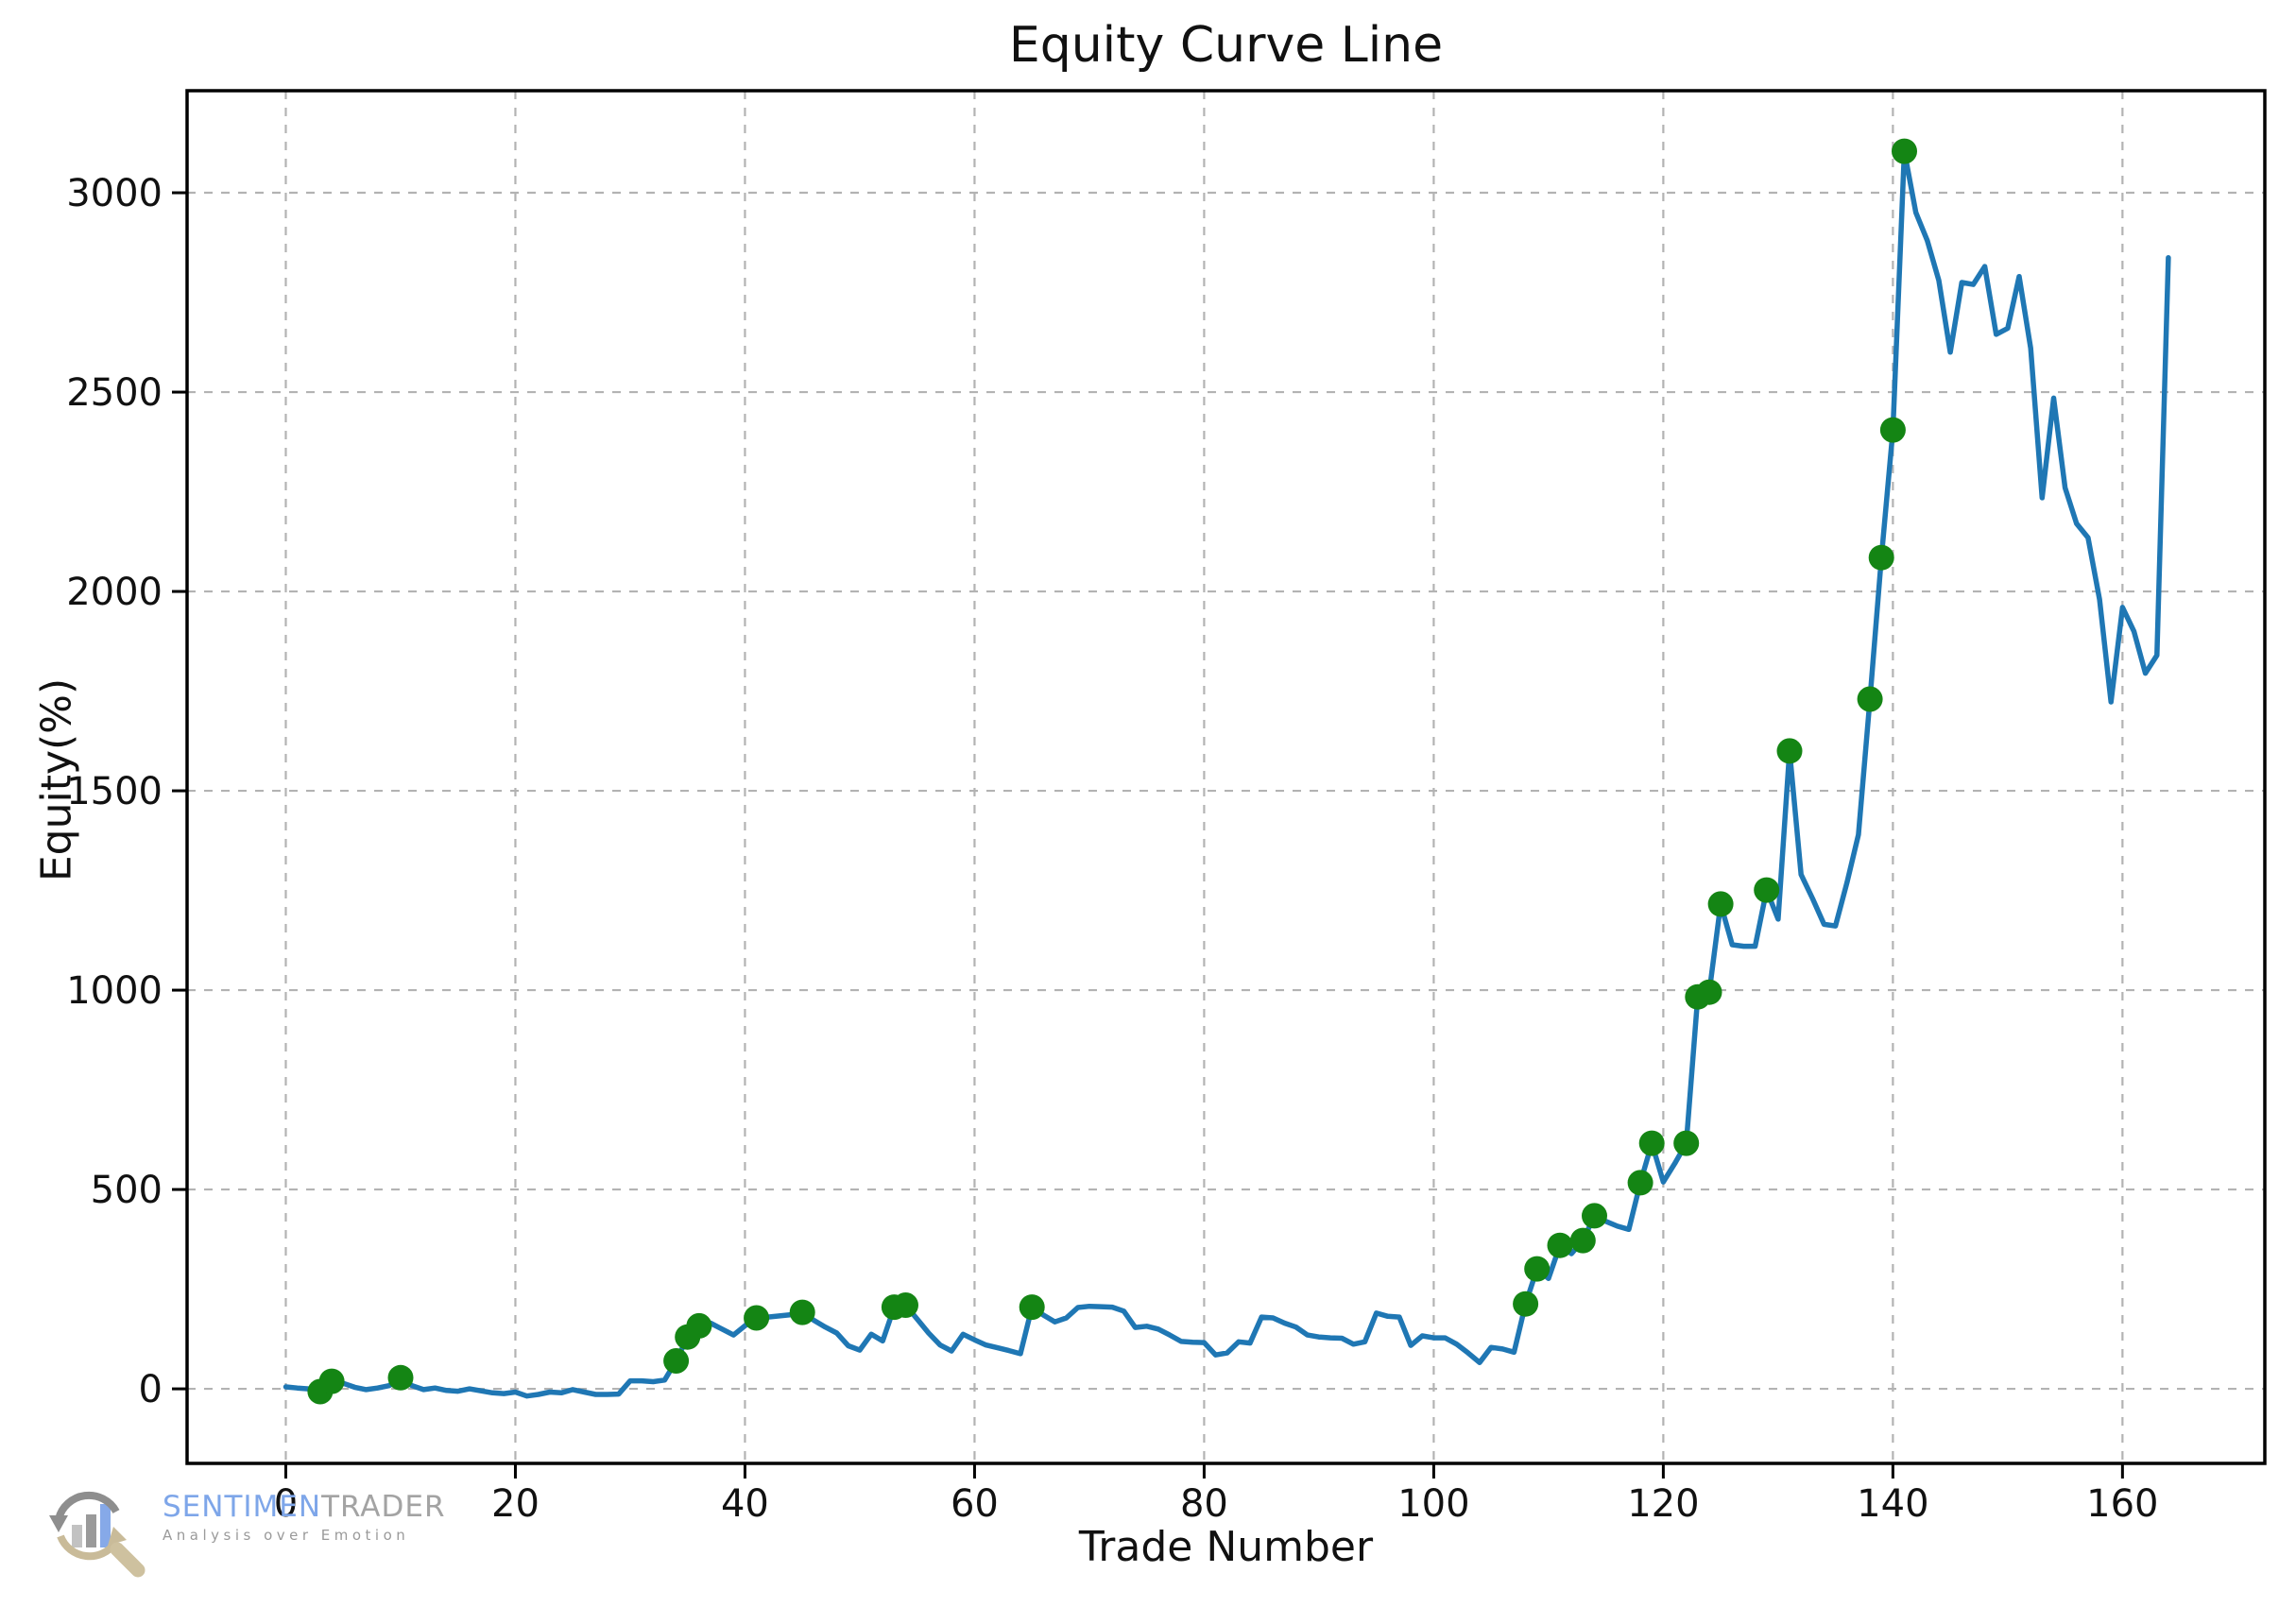 The width and height of the screenshot is (2296, 1607). What do you see at coordinates (286, 1536) in the screenshot?
I see `brand-tagline: Analysis over Emotion` at bounding box center [286, 1536].